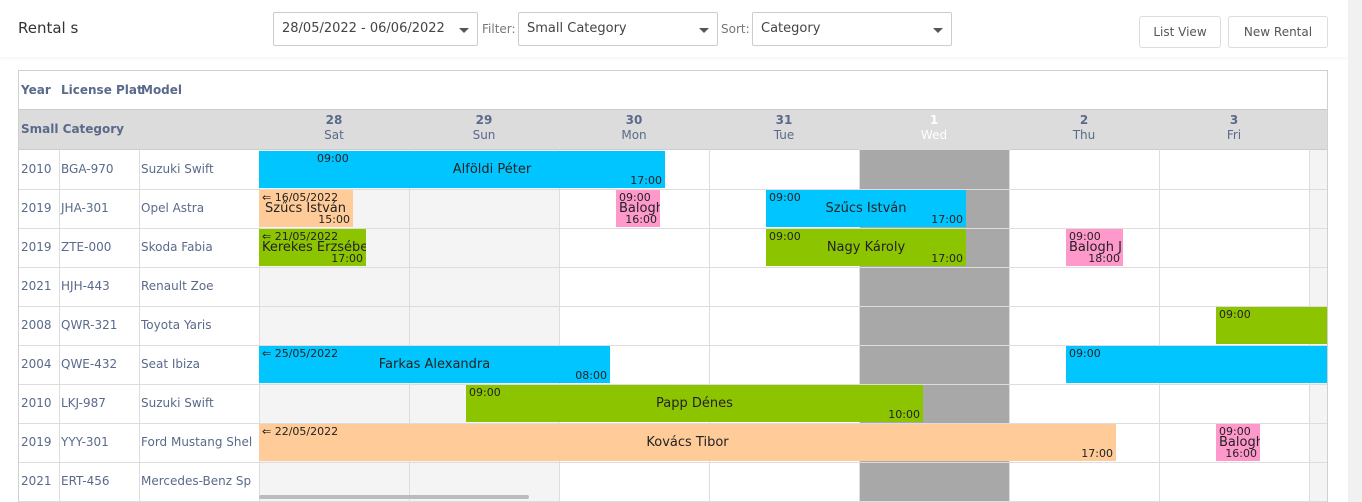 The width and height of the screenshot is (1362, 502). Describe the element at coordinates (1084, 120) in the screenshot. I see `day-number: 2` at that location.